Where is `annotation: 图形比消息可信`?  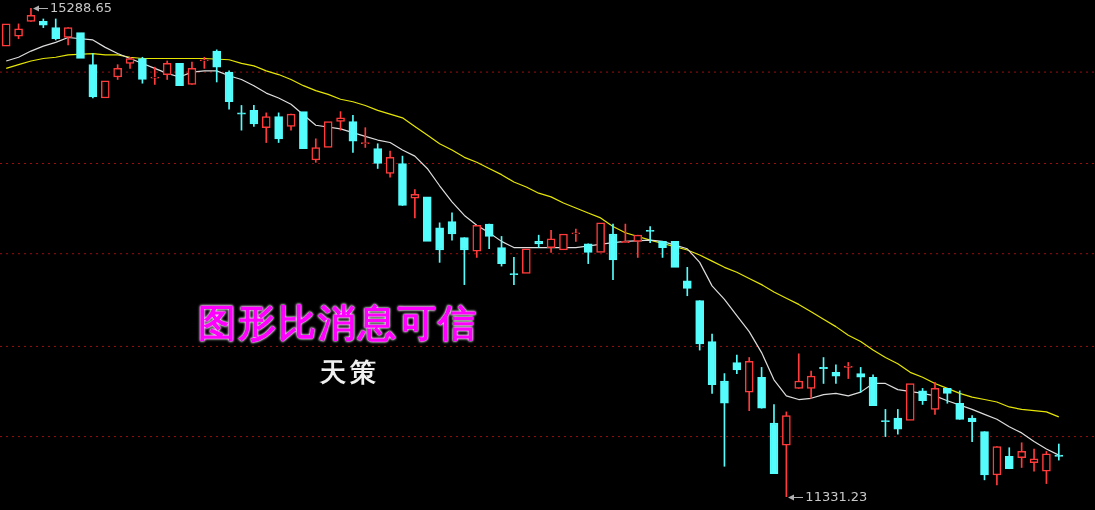 annotation: 图形比消息可信 is located at coordinates (338, 322).